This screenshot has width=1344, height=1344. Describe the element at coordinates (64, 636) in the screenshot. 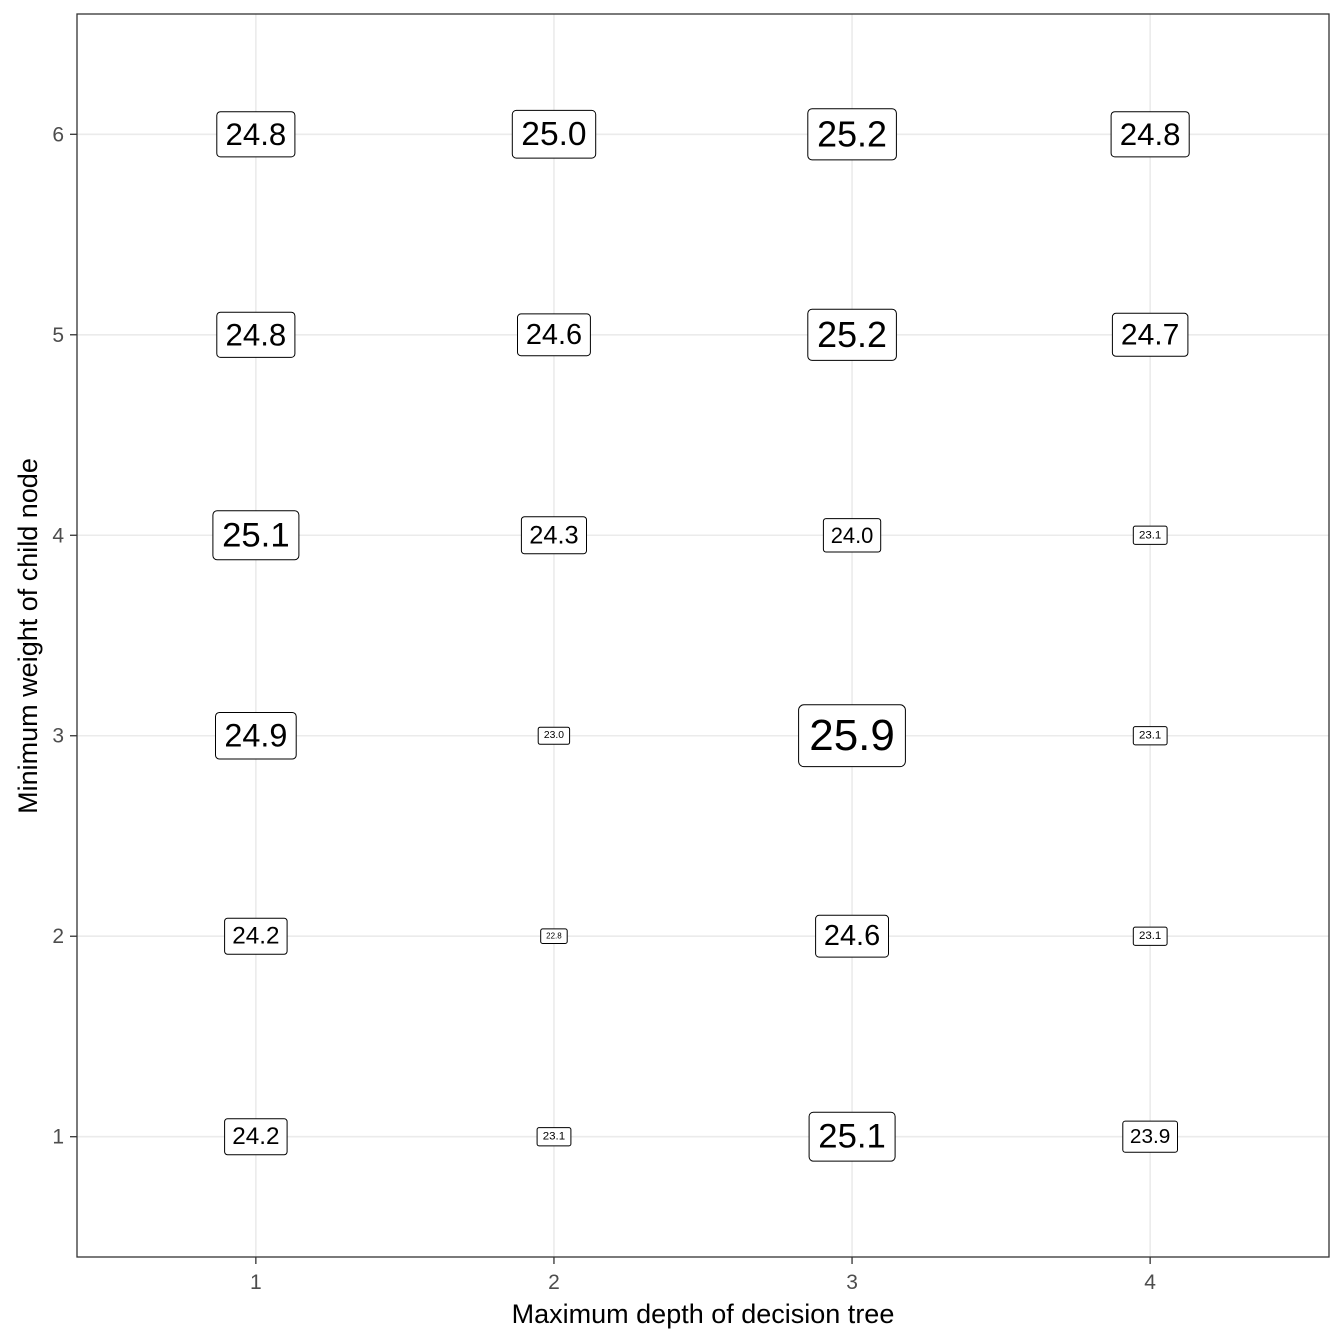

I see `y-axis: 1 2 3 4 5 6` at that location.